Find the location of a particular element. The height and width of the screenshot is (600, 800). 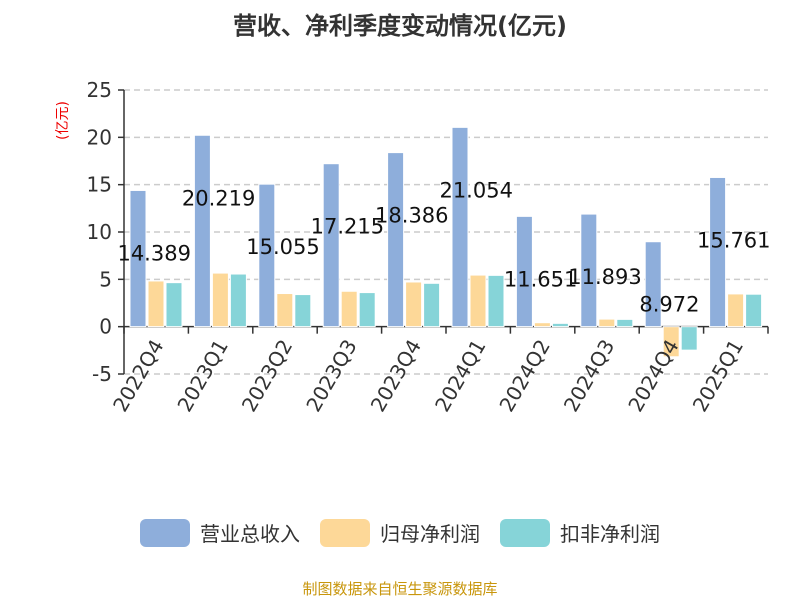

x-tick-label: 2024Q4 is located at coordinates (653, 375).